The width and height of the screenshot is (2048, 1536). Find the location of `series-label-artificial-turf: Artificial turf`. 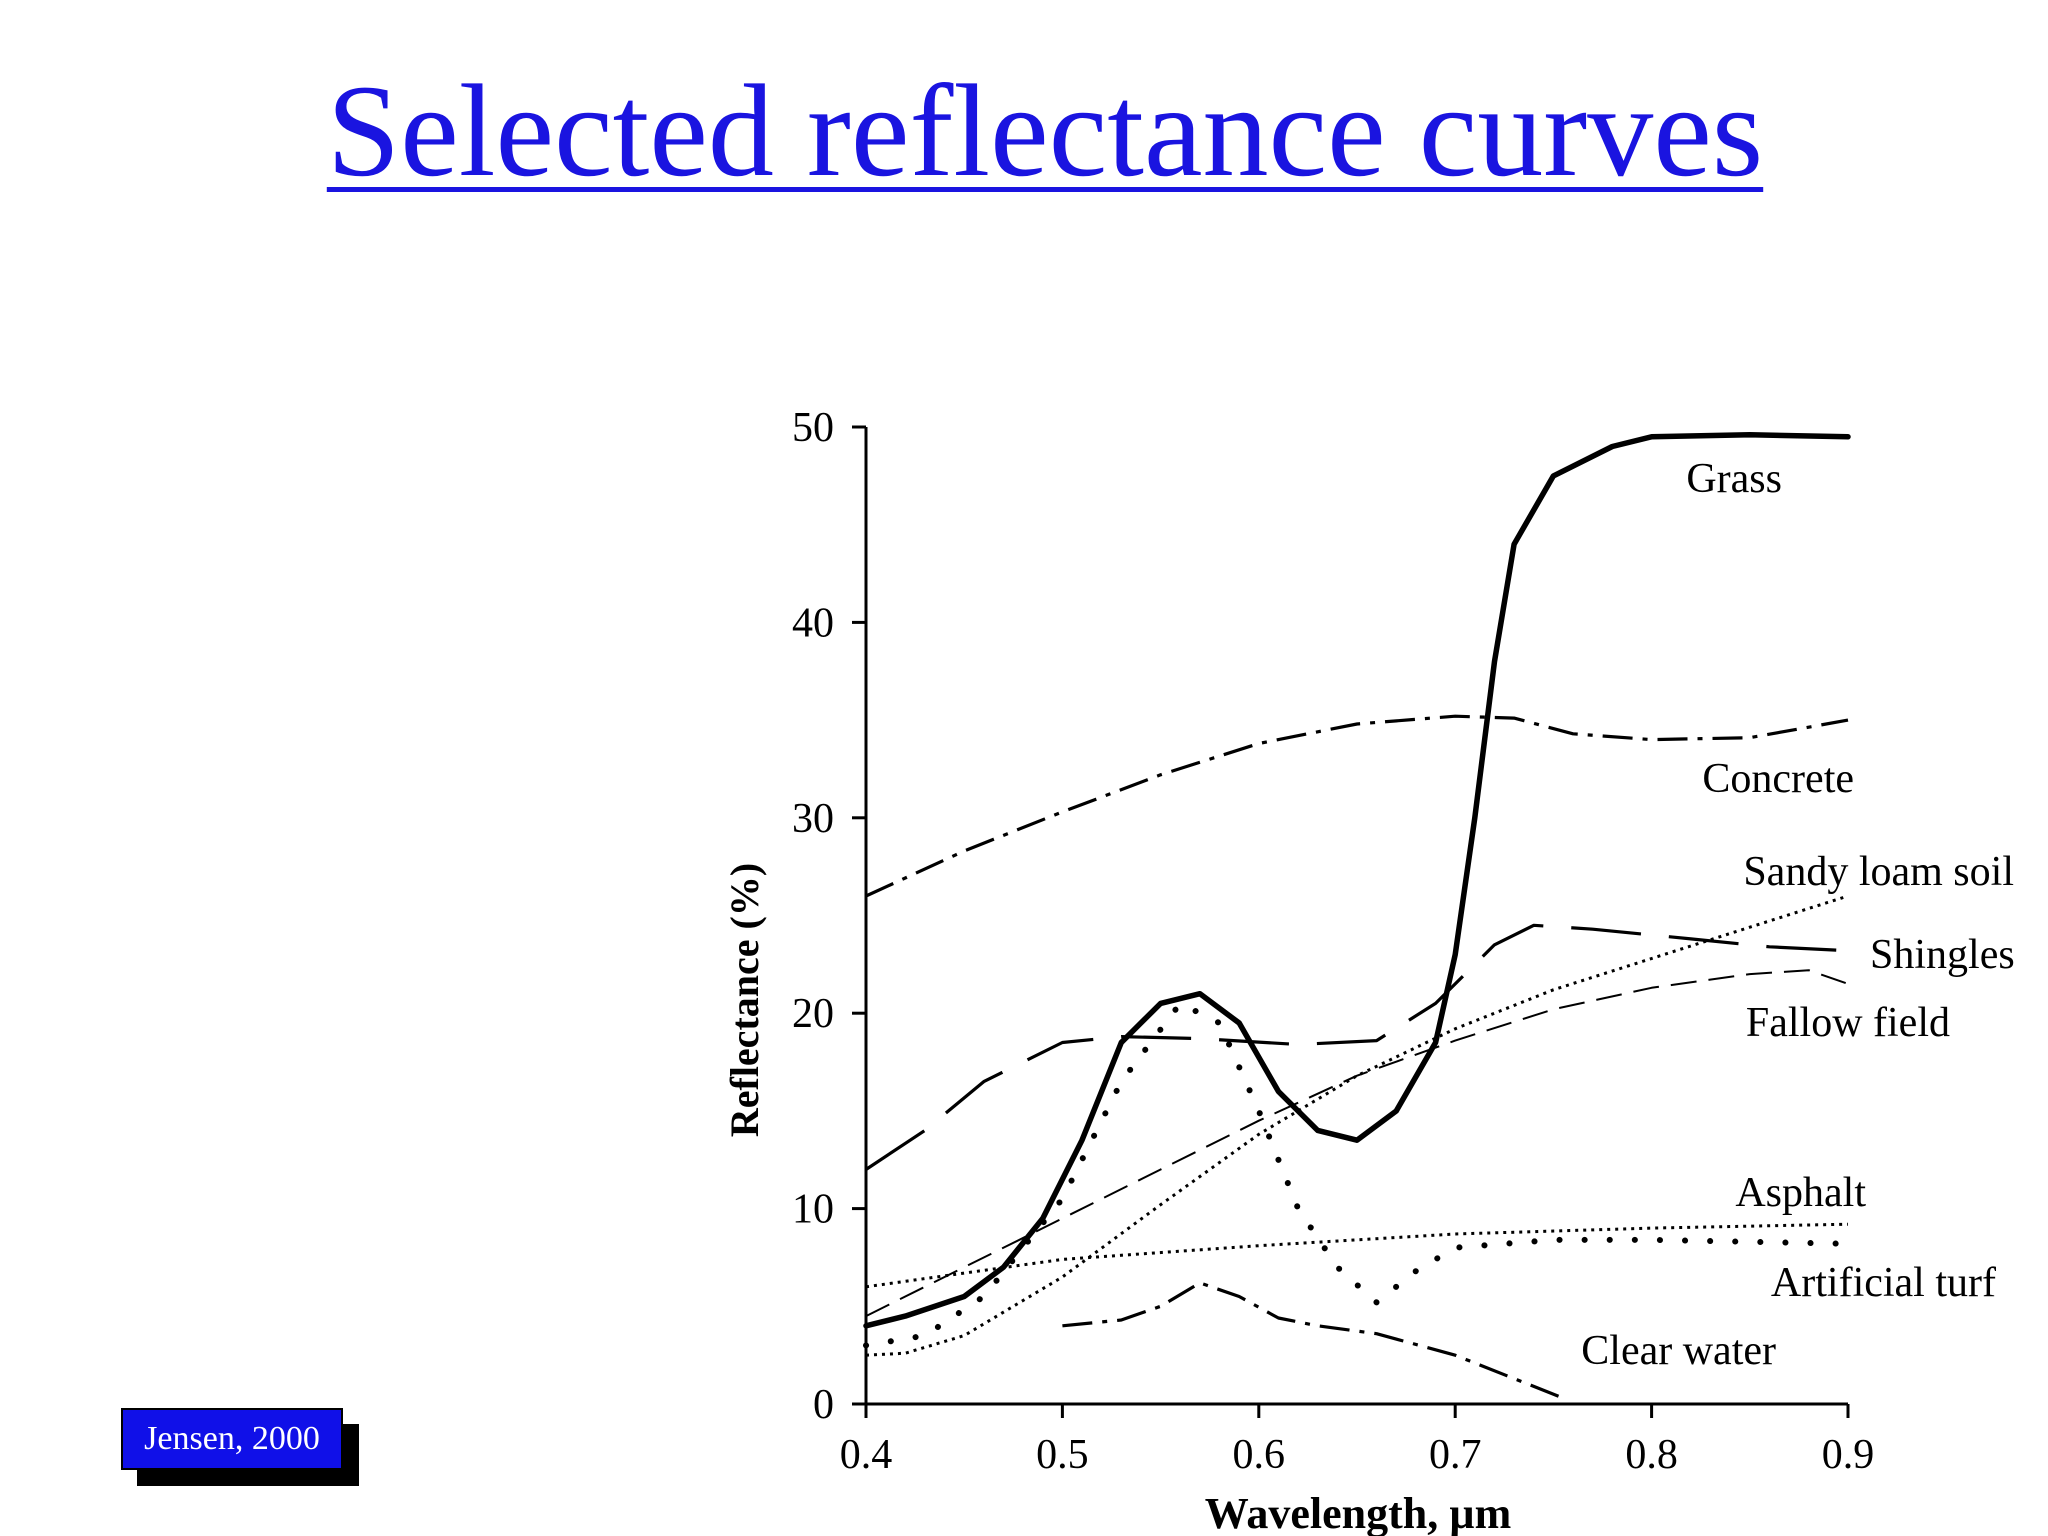

series-label-artificial-turf: Artificial turf is located at coordinates (1883, 1283).